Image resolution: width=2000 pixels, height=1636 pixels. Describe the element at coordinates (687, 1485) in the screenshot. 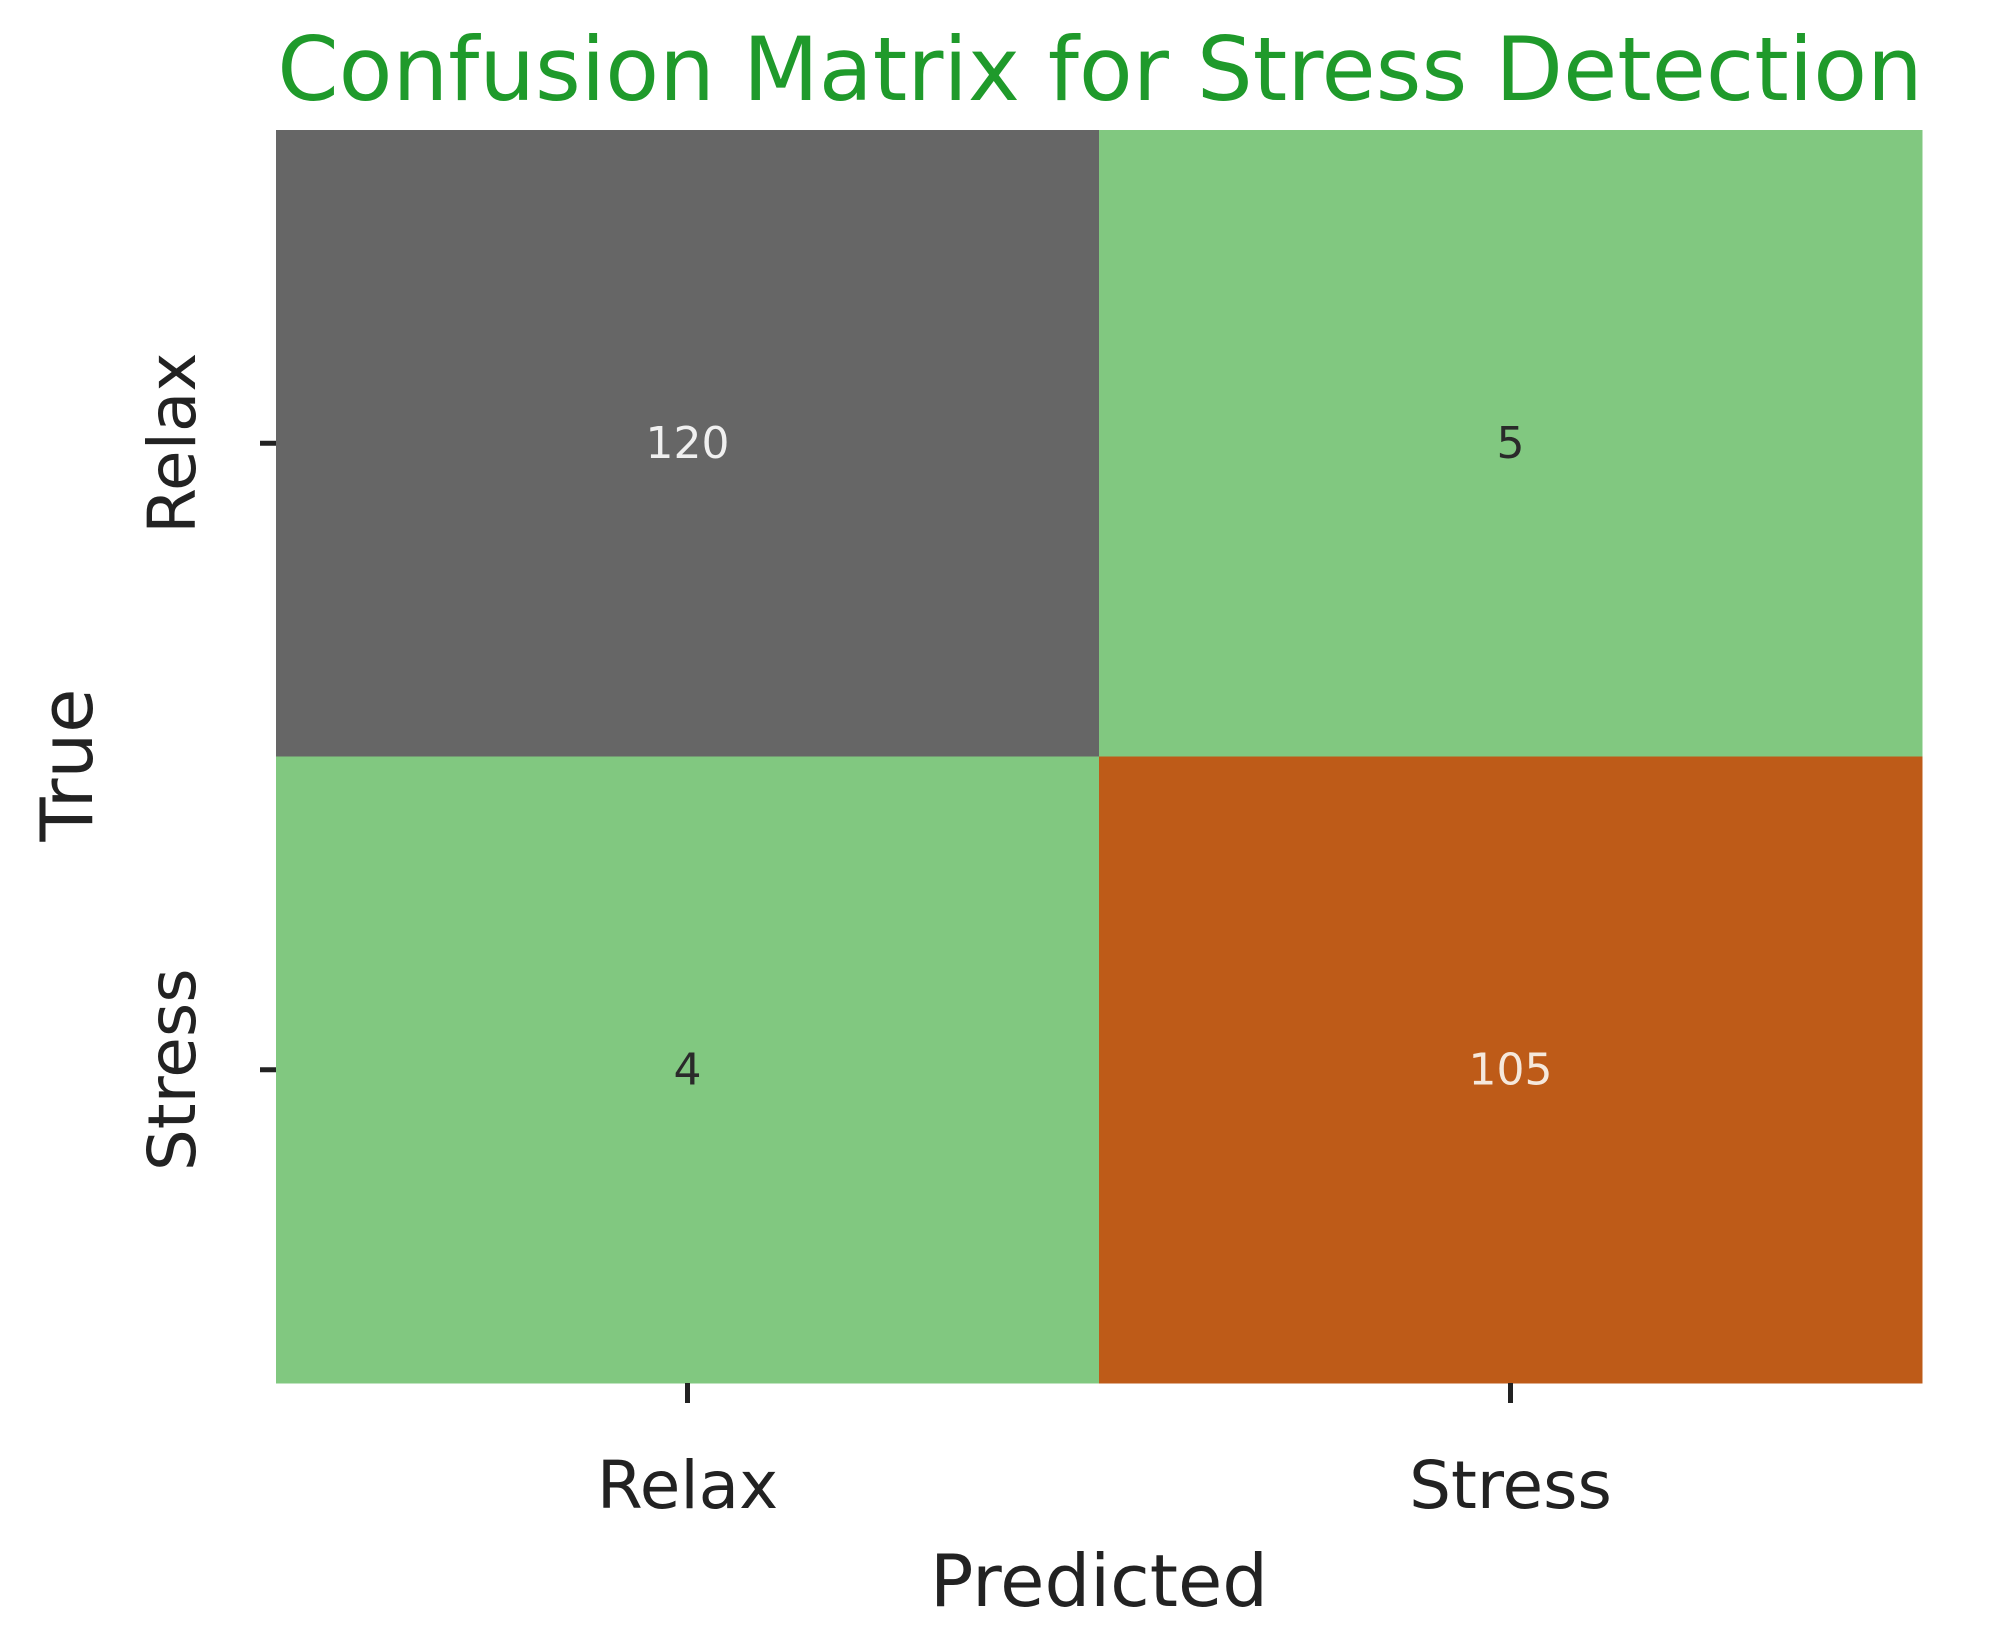

I see `x-tick-label: Relax` at that location.